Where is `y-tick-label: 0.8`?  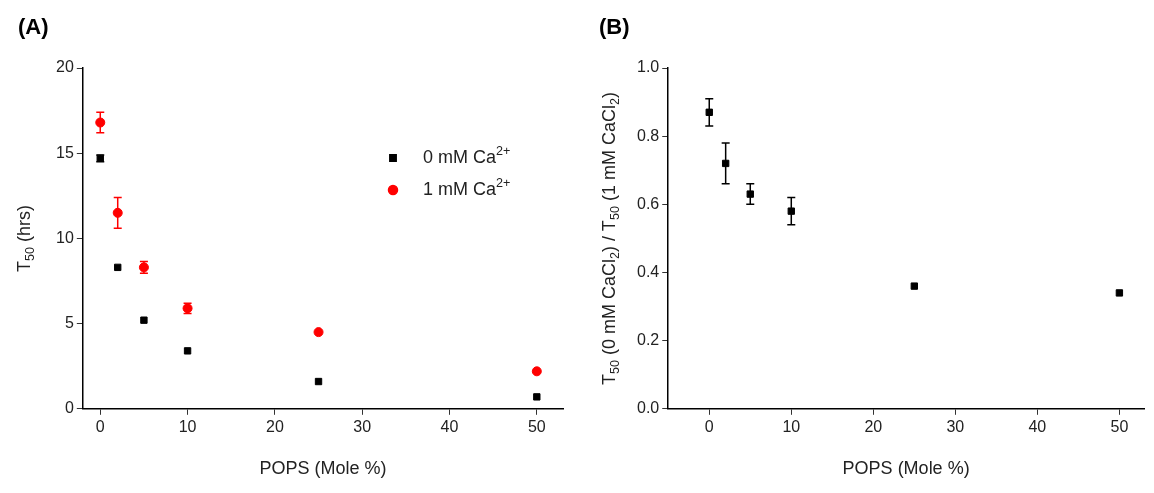
y-tick-label: 0.8 is located at coordinates (648, 135).